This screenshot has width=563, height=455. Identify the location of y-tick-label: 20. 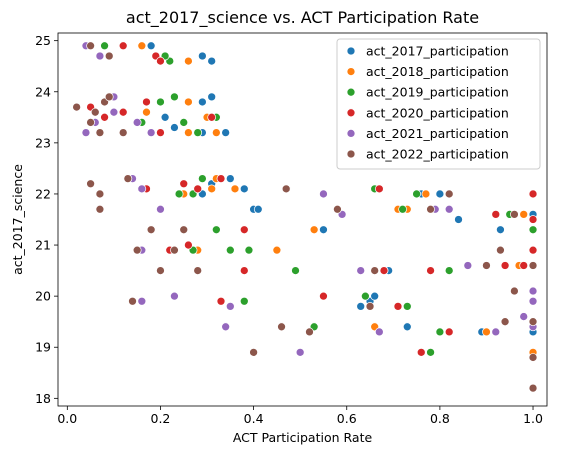
(43, 296).